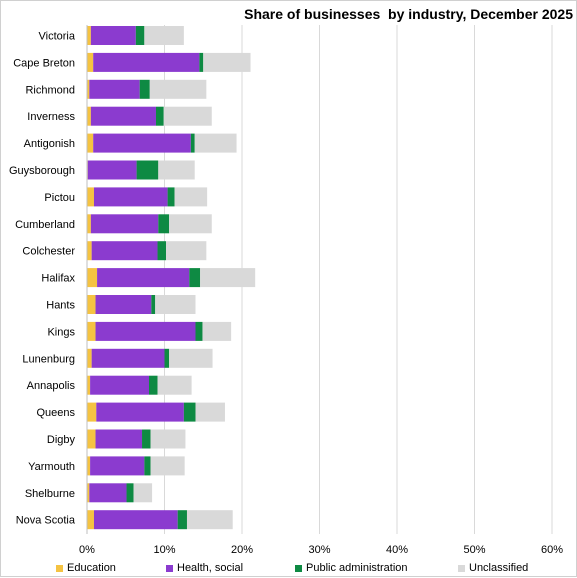 This screenshot has width=577, height=578. I want to click on x-tick-label: 50%, so click(474, 550).